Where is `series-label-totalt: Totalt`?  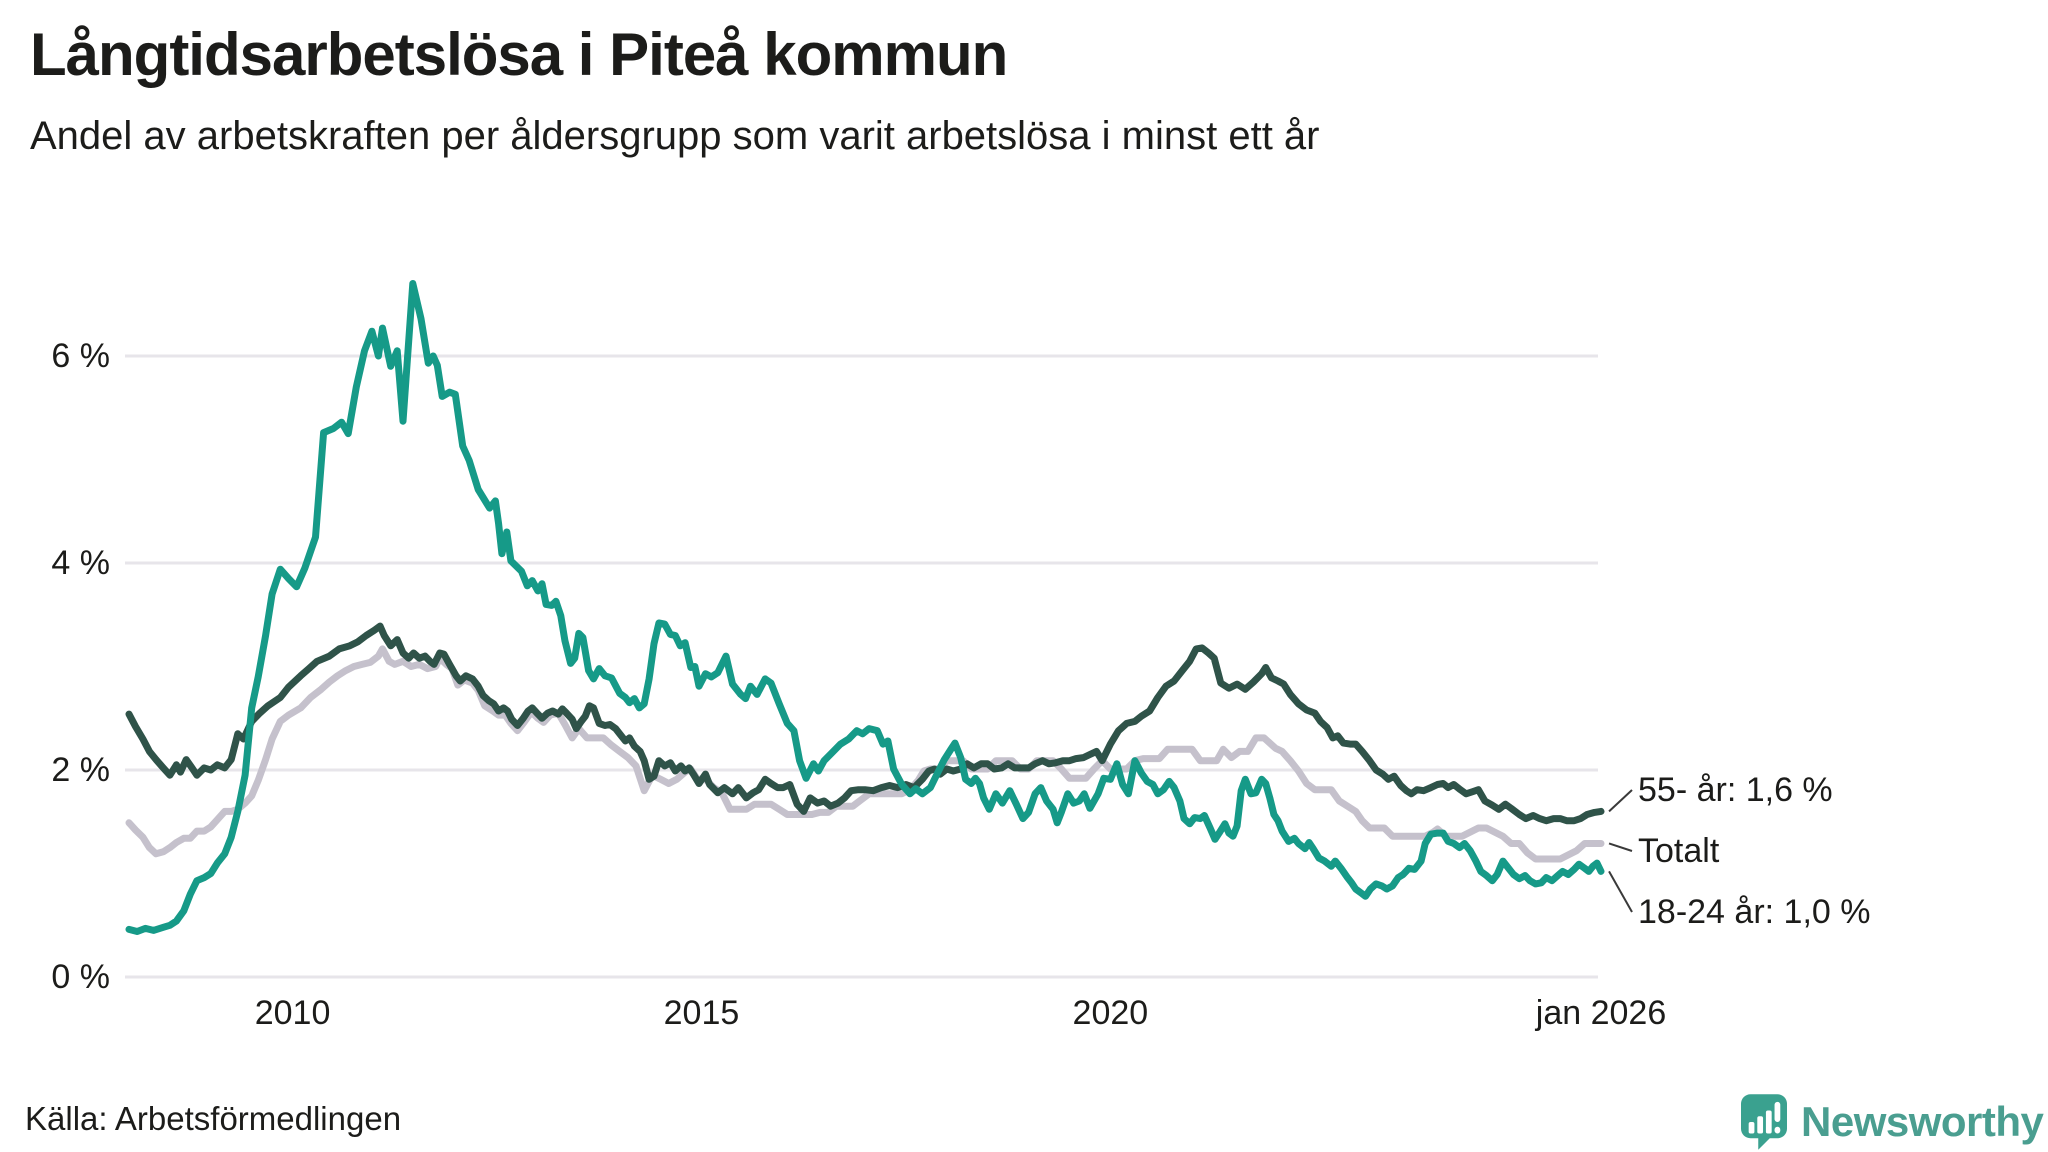
series-label-totalt: Totalt is located at coordinates (1679, 851).